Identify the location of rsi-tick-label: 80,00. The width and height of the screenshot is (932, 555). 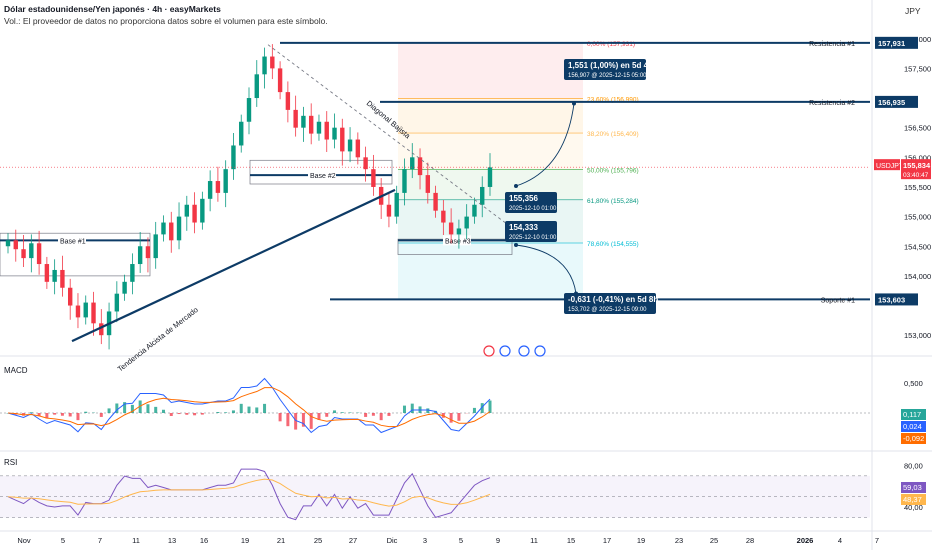
(913, 465).